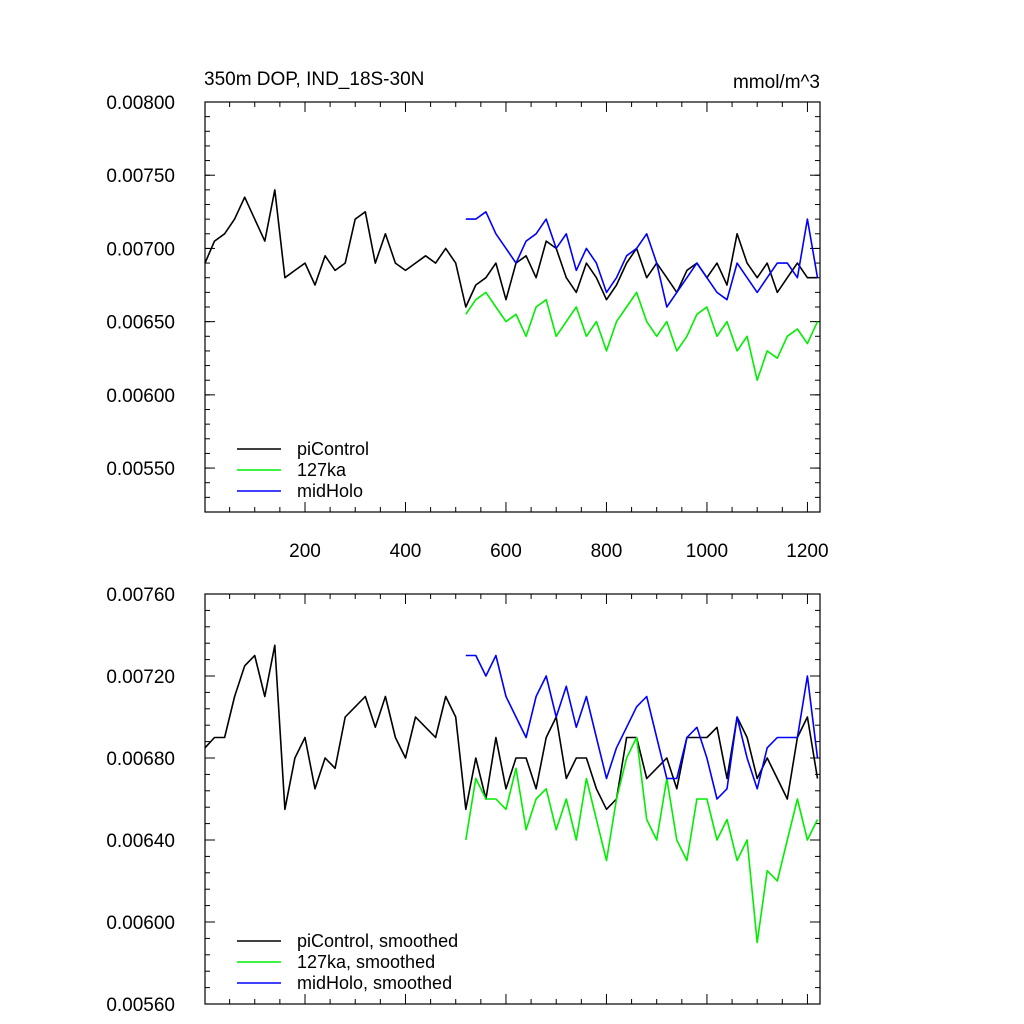 This screenshot has height=1024, width=1024. Describe the element at coordinates (140, 1005) in the screenshot. I see `y-tick-label: 0.00560` at that location.